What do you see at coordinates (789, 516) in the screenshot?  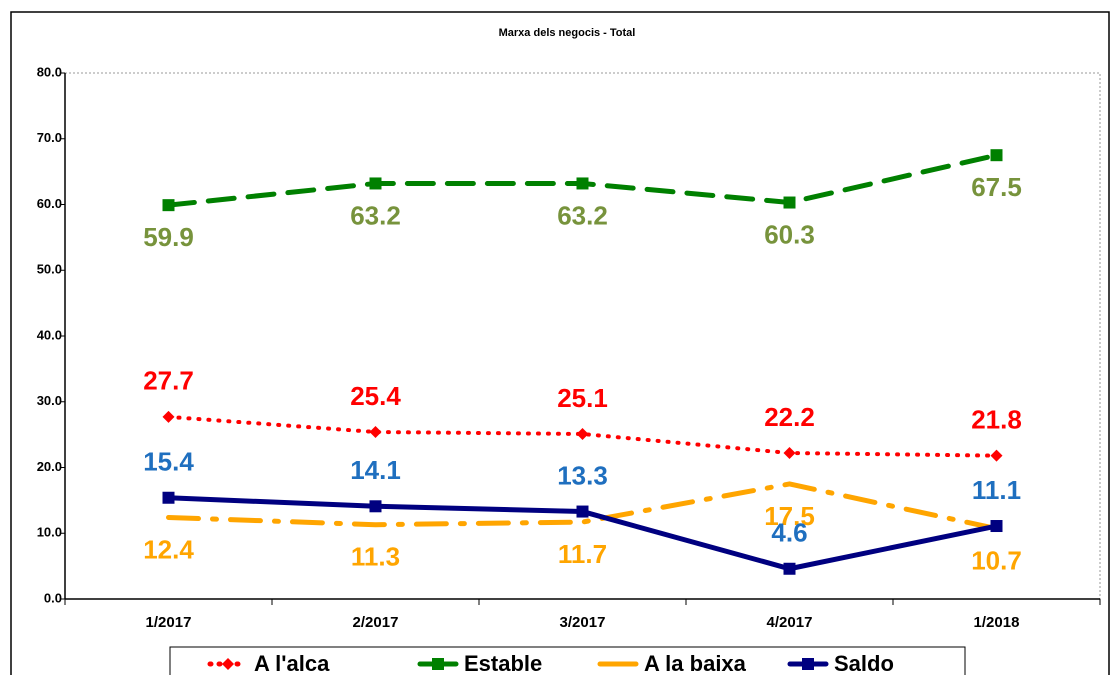 I see `data-label: 17.5` at bounding box center [789, 516].